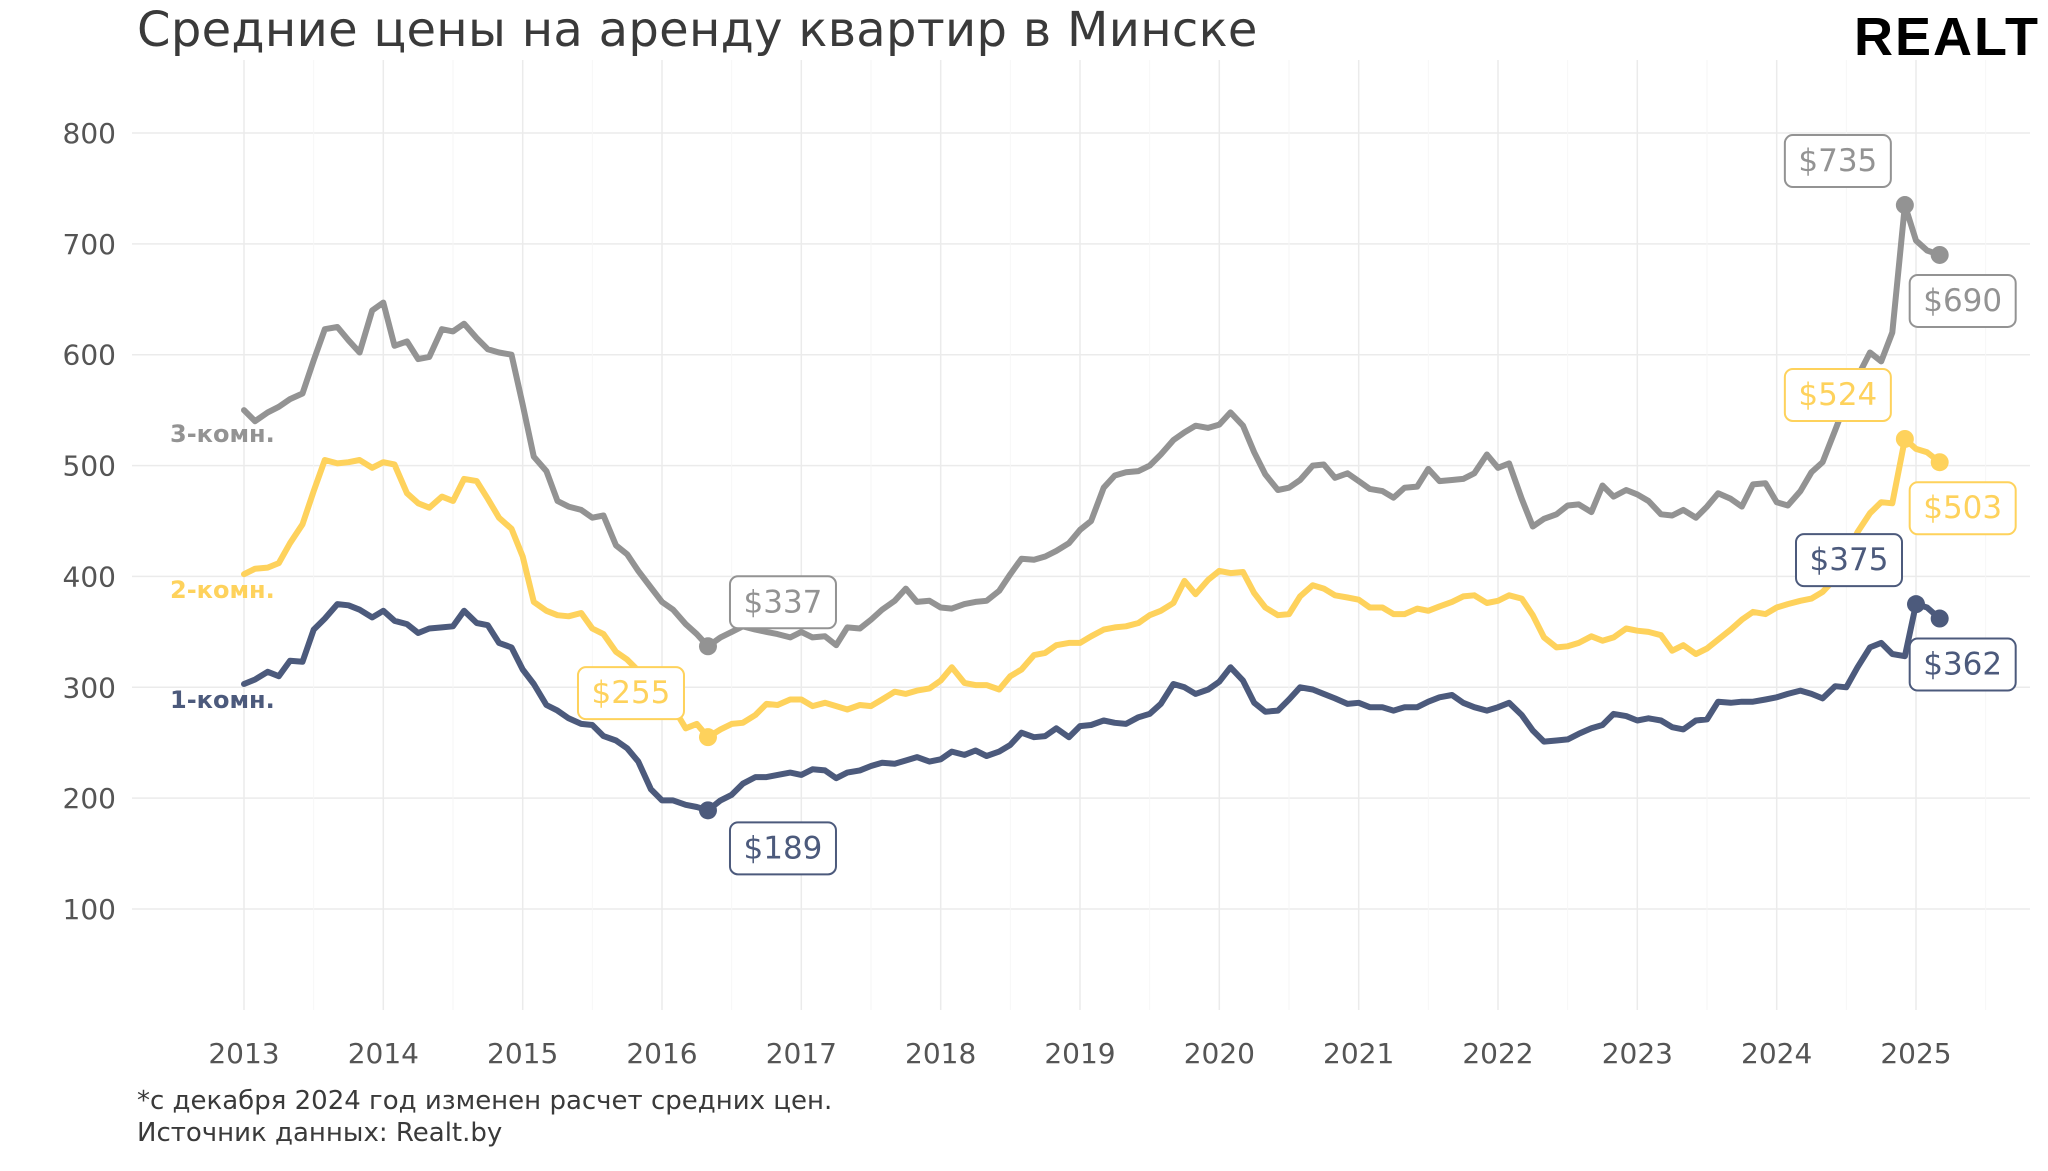  I want to click on y-tick-label: 200, so click(89, 798).